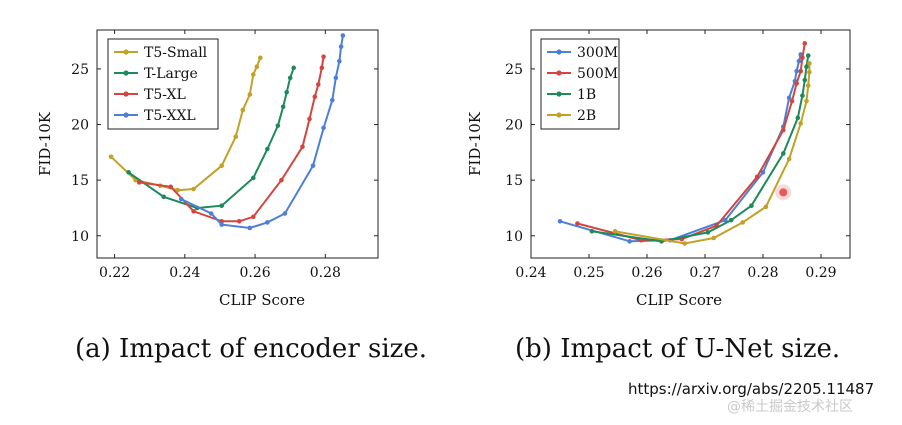 This screenshot has width=902, height=425. I want to click on series-t5-xl, so click(231, 139).